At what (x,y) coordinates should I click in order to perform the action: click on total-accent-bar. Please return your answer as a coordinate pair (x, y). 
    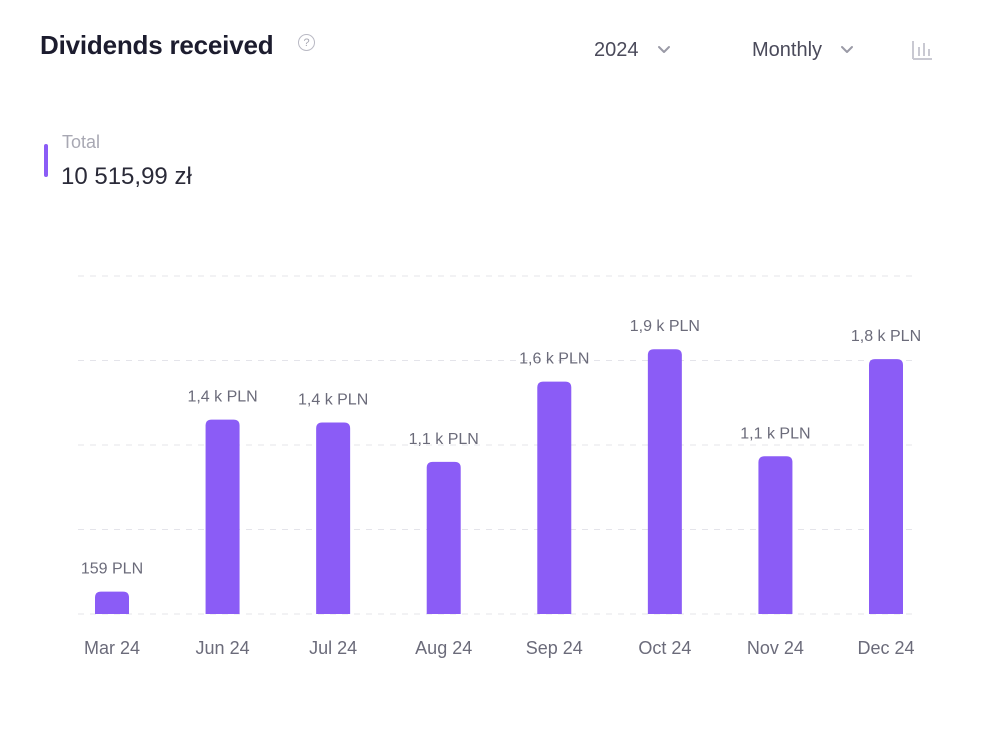
    Looking at the image, I should click on (46, 160).